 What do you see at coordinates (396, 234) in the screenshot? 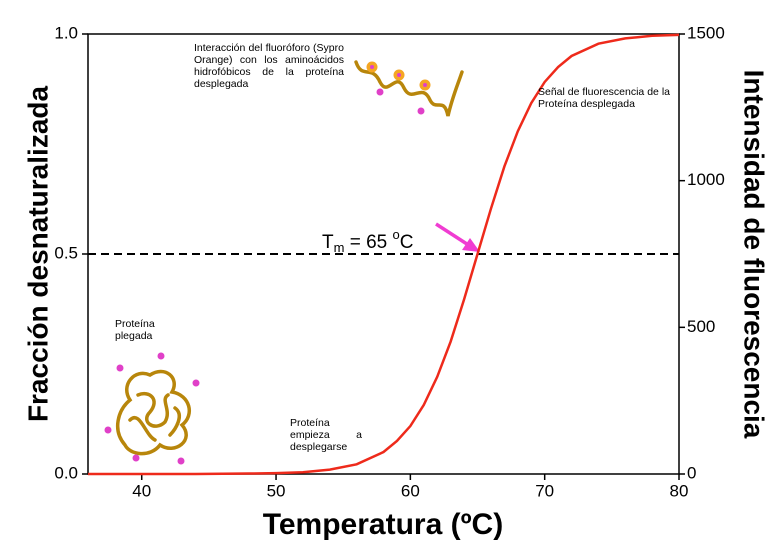
I see `tm-label-part: o` at bounding box center [396, 234].